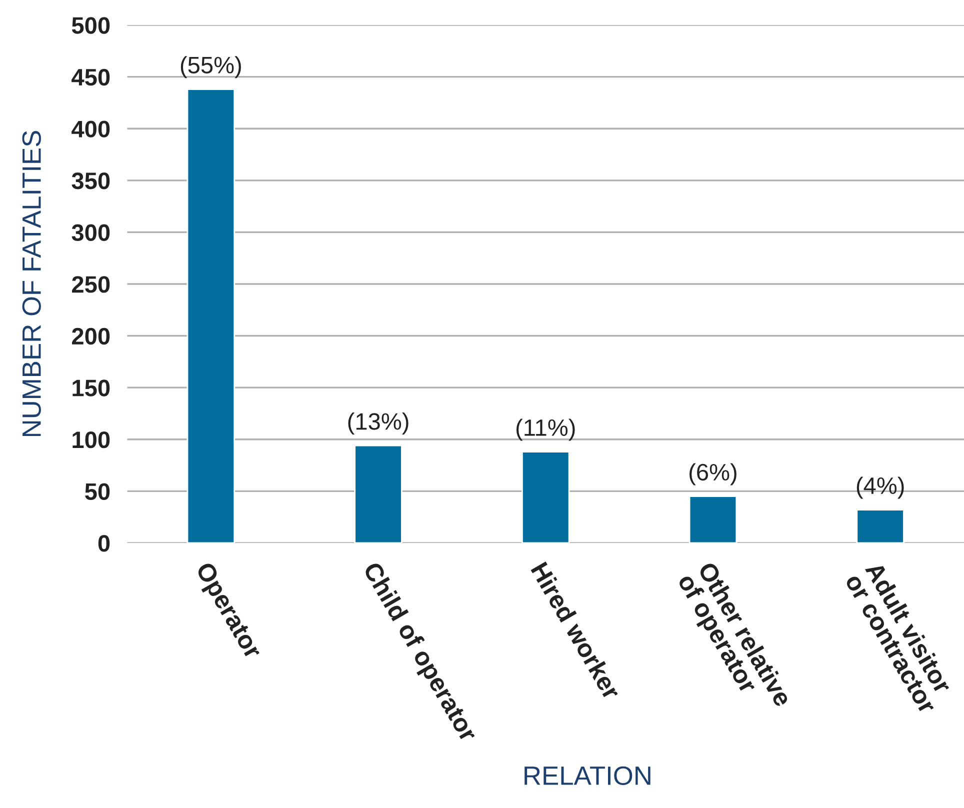 The height and width of the screenshot is (808, 964). I want to click on annotation: (13%), so click(378, 423).